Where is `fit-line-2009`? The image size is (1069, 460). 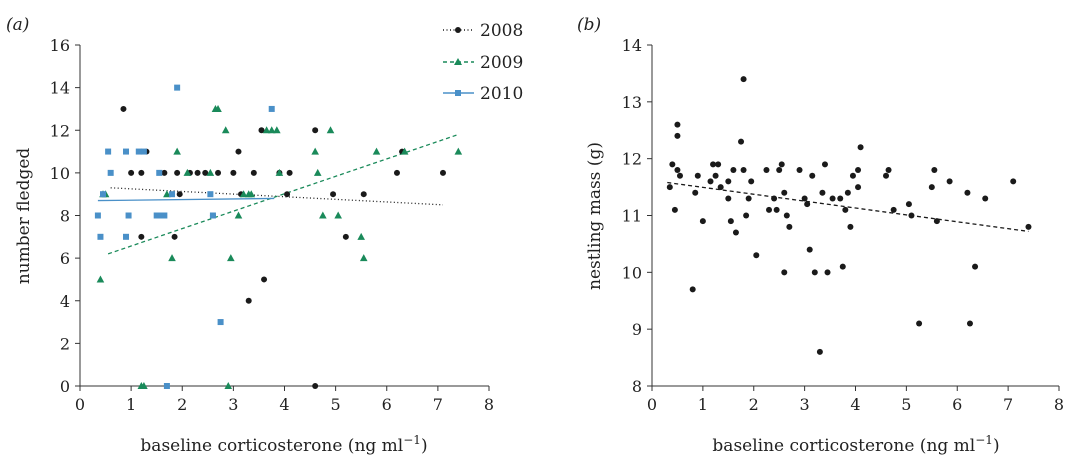 fit-line-2009 is located at coordinates (283, 194).